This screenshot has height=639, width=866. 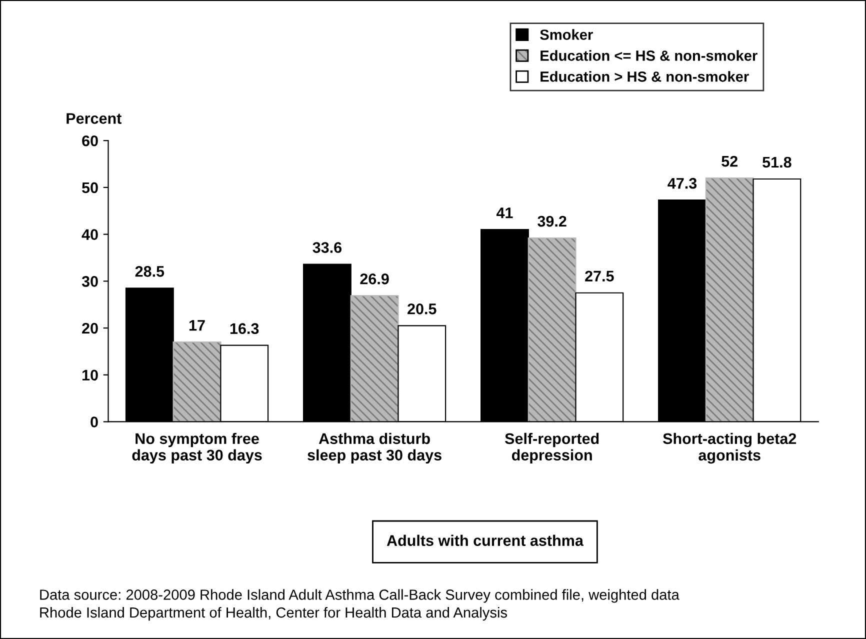 What do you see at coordinates (422, 309) in the screenshot?
I see `data-label: 20.5` at bounding box center [422, 309].